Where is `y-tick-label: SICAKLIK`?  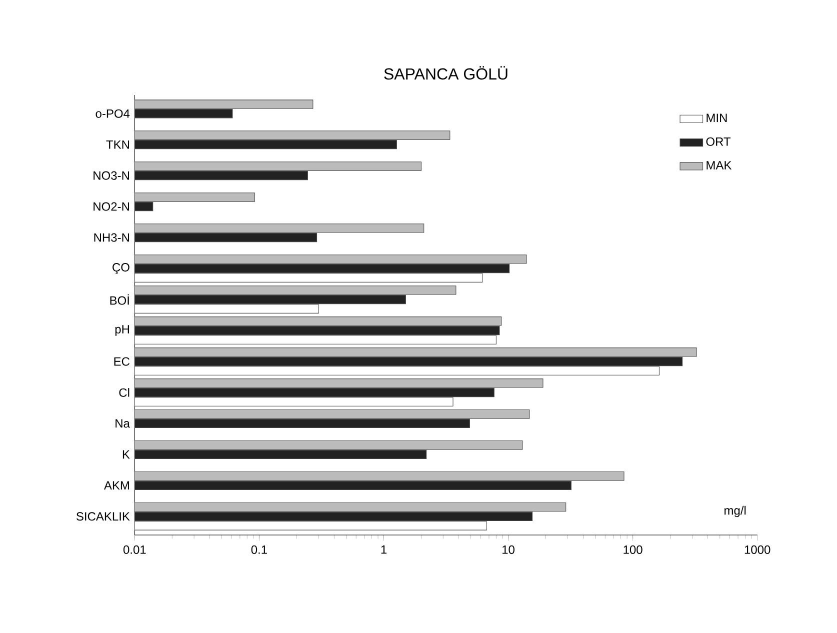
y-tick-label: SICAKLIK is located at coordinates (103, 516).